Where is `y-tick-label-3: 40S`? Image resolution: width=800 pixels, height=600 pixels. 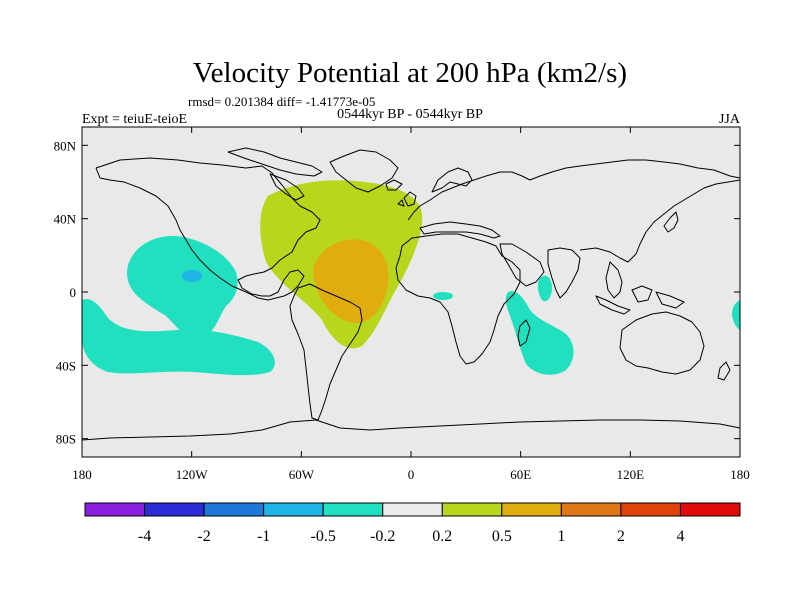
y-tick-label-3: 40S is located at coordinates (66, 365).